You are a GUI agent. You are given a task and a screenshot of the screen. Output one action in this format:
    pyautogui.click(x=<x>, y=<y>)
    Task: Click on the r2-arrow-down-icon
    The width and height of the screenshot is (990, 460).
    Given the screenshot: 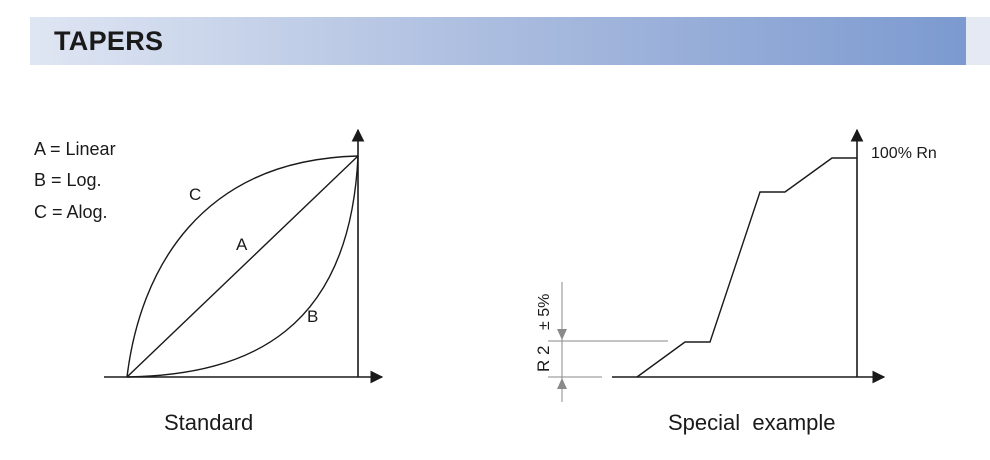 What is the action you would take?
    pyautogui.click(x=562, y=334)
    